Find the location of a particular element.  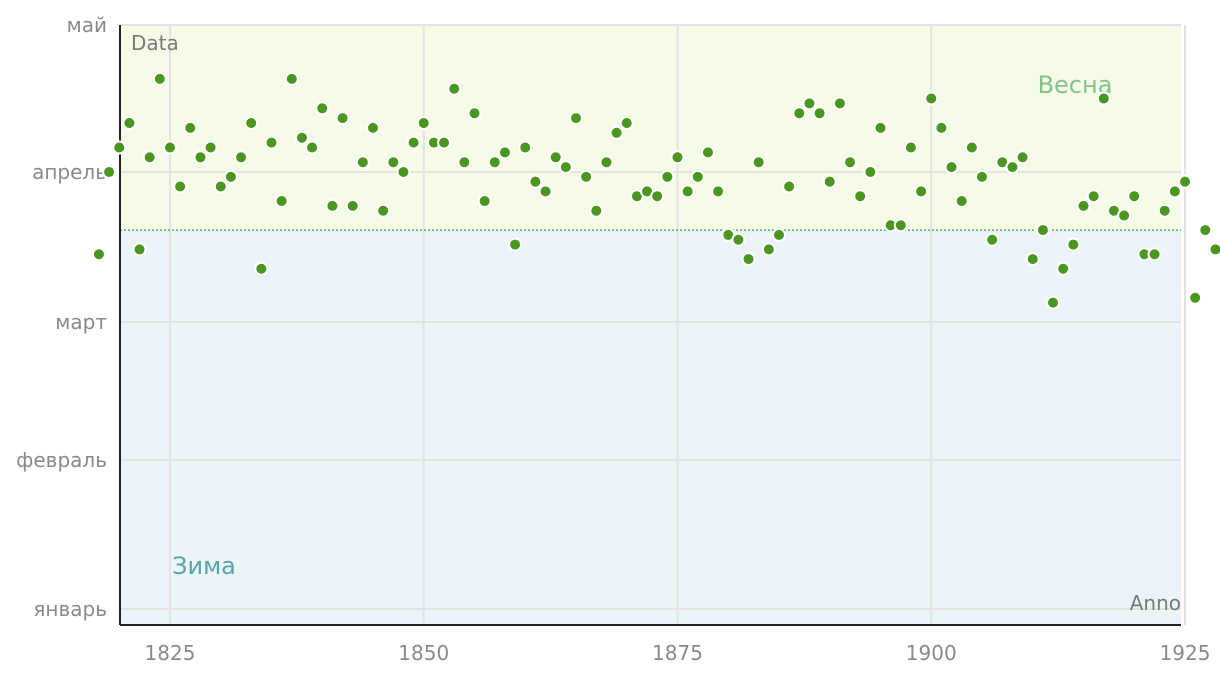

x-tick-label: 1900 is located at coordinates (931, 653).